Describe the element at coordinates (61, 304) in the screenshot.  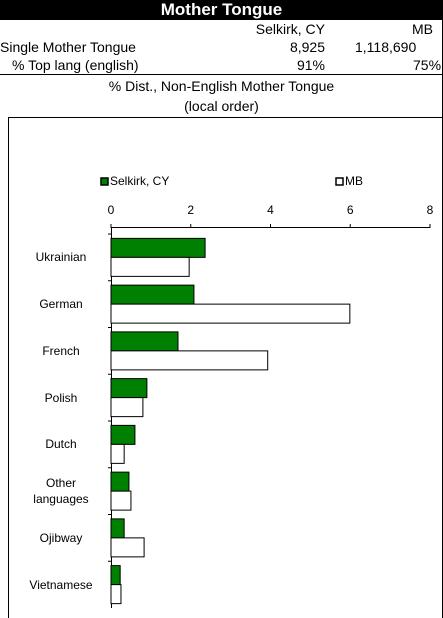
I see `y-tick-label: German` at that location.